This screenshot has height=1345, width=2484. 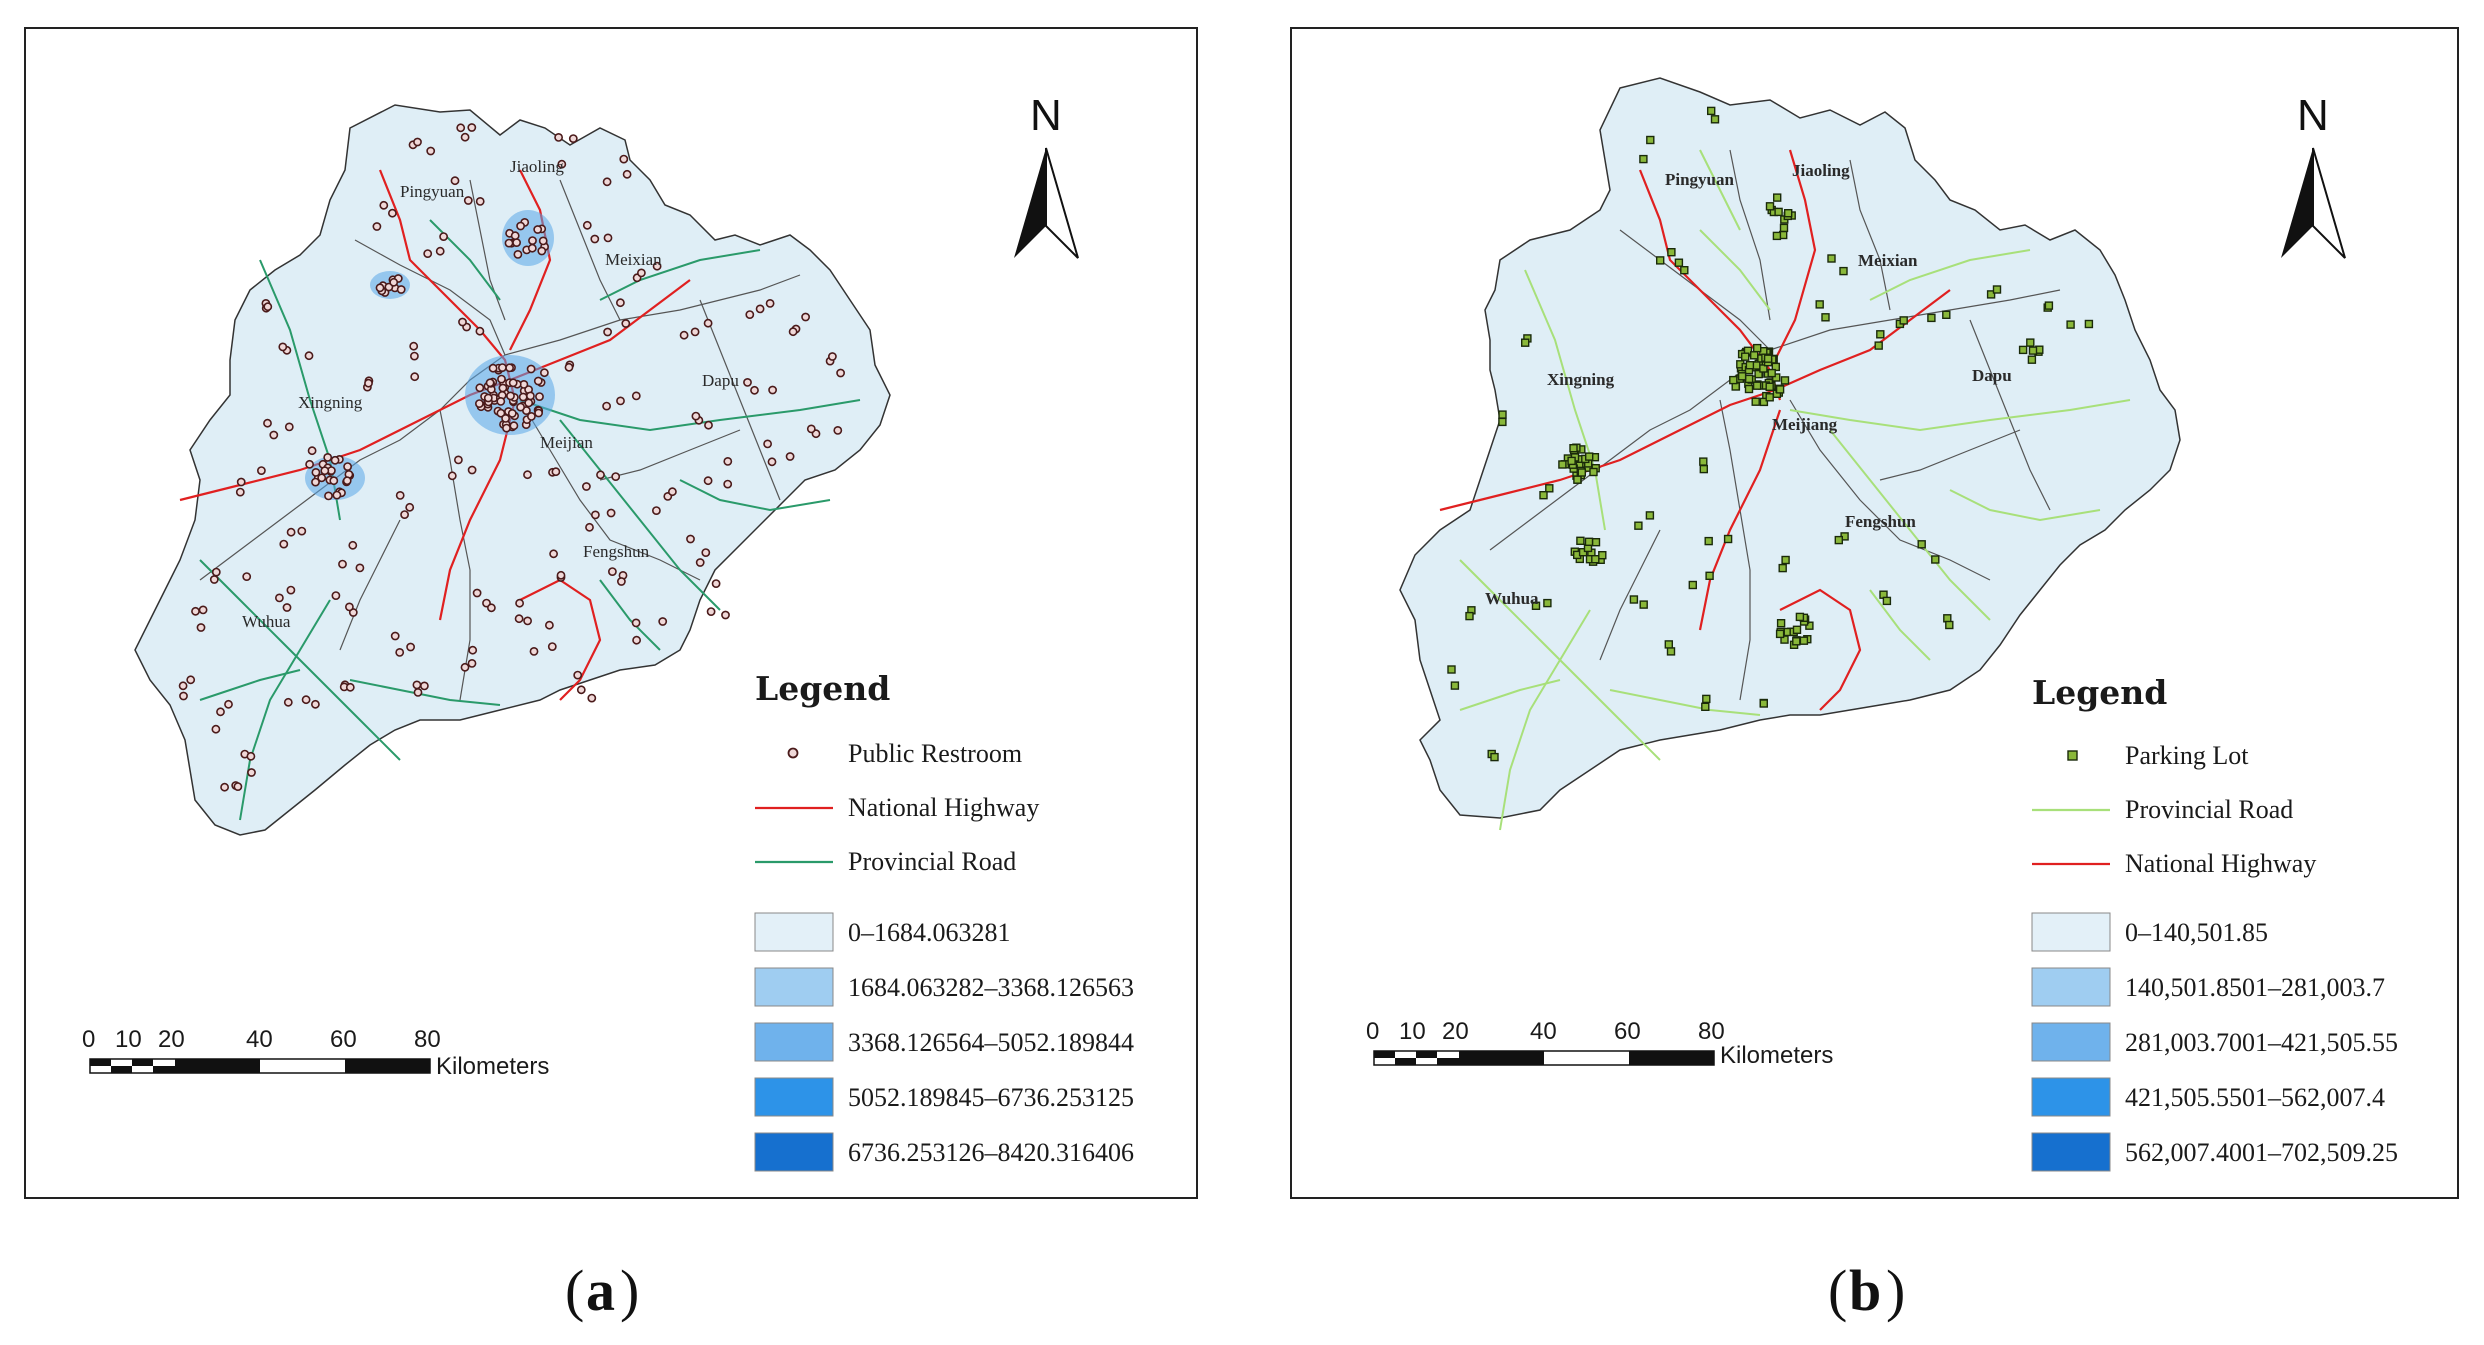 I want to click on legend-class-label-4: 421,505.5501–562,007.4, so click(x=2255, y=1097).